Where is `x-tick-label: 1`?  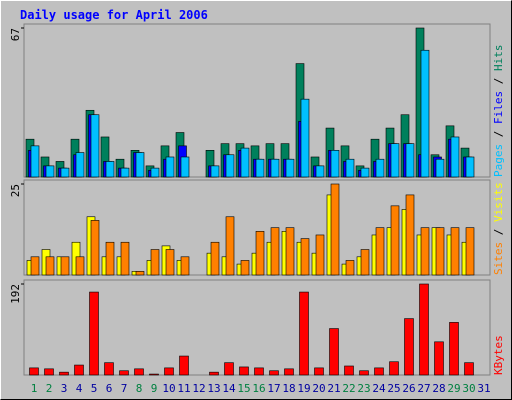 x-tick-label: 1 is located at coordinates (34, 388).